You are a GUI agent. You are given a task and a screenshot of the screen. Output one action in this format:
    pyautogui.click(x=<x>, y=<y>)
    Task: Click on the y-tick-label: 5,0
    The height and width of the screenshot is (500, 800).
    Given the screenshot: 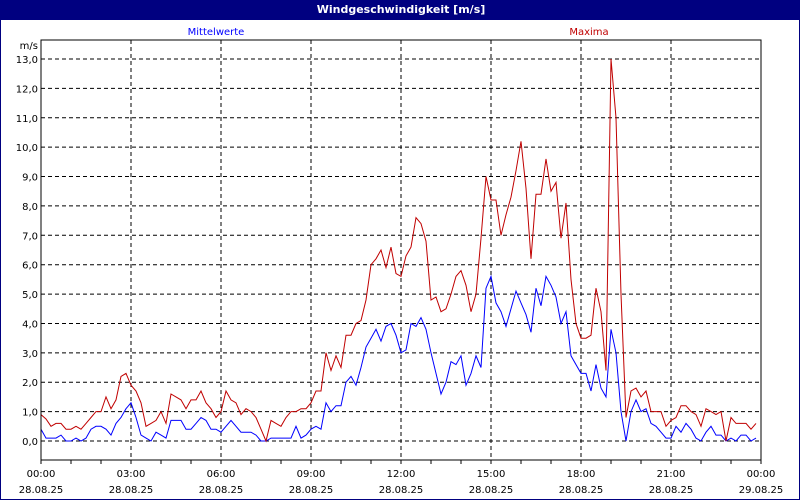 What is the action you would take?
    pyautogui.click(x=30, y=295)
    